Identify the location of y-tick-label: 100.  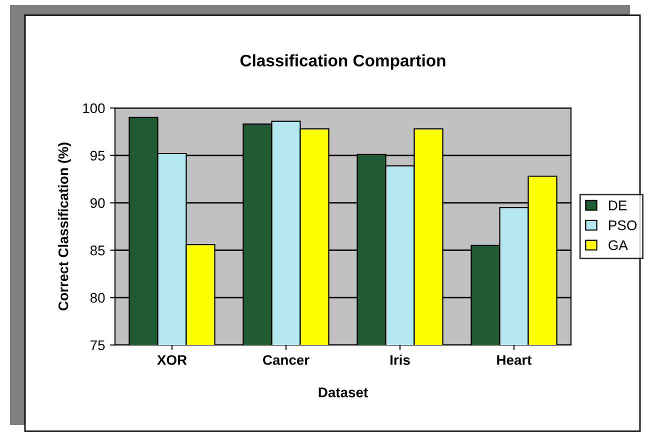
(94, 108).